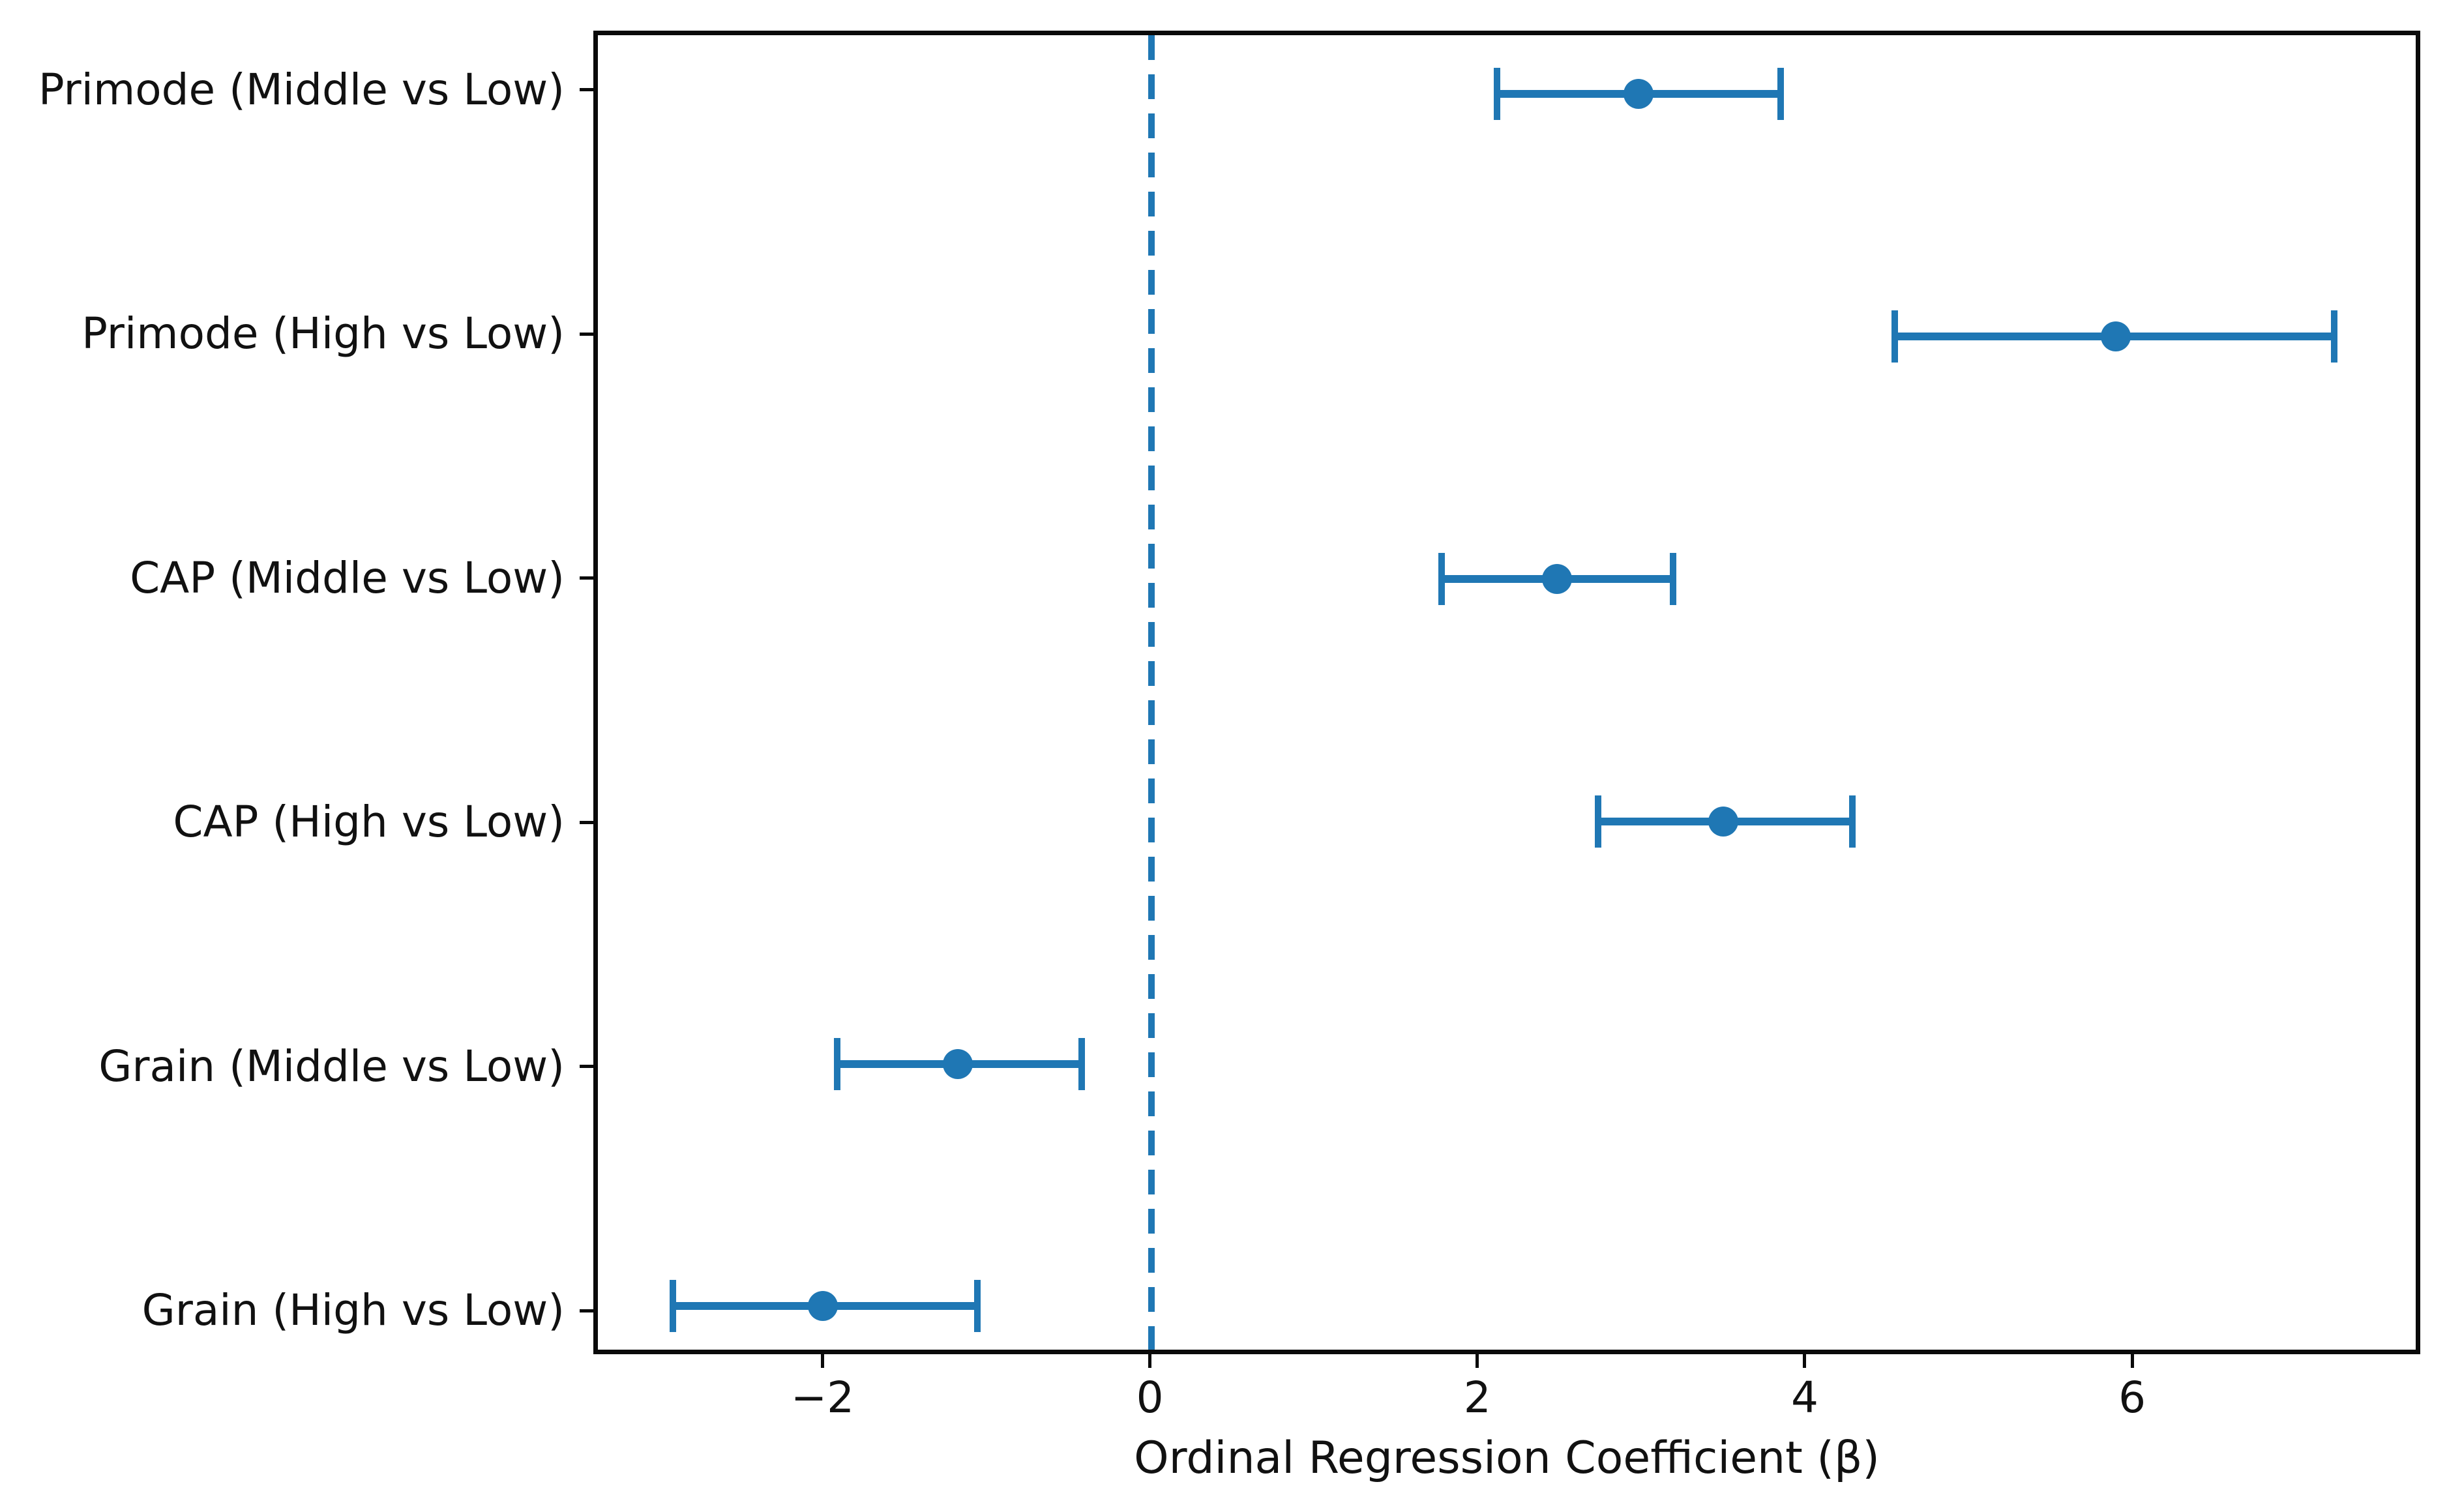 The height and width of the screenshot is (1512, 2447). What do you see at coordinates (1507, 1458) in the screenshot?
I see `x-axis-label: Ordinal Regression Coefficient (β)` at bounding box center [1507, 1458].